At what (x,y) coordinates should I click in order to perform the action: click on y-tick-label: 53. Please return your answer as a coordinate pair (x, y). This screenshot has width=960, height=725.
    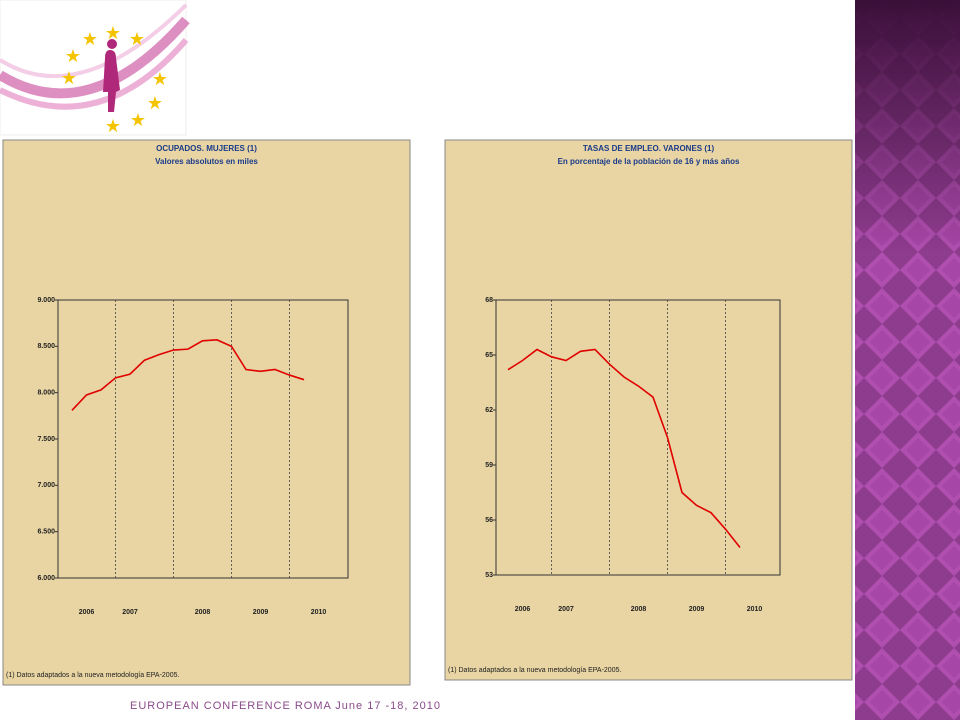
    Looking at the image, I should click on (489, 575).